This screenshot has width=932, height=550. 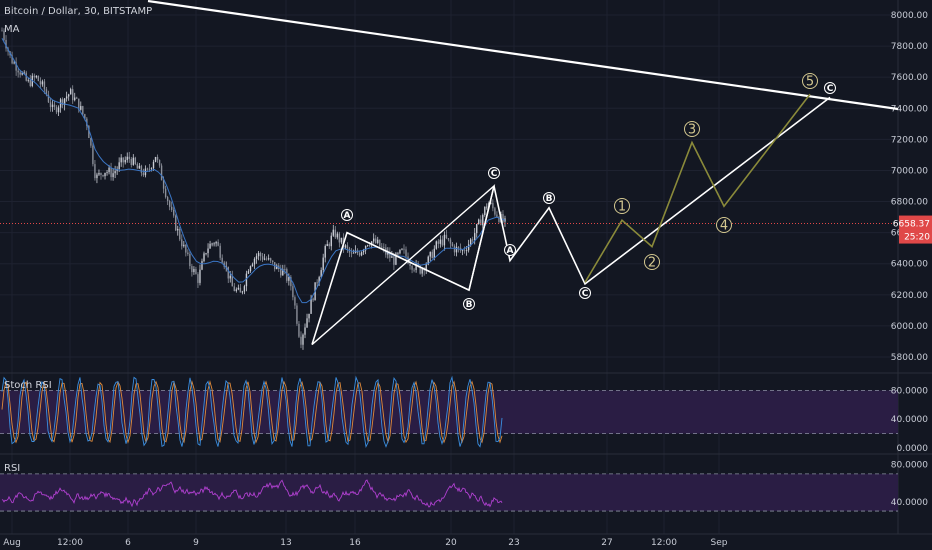 I want to click on wave-label-text: 2, so click(x=652, y=263).